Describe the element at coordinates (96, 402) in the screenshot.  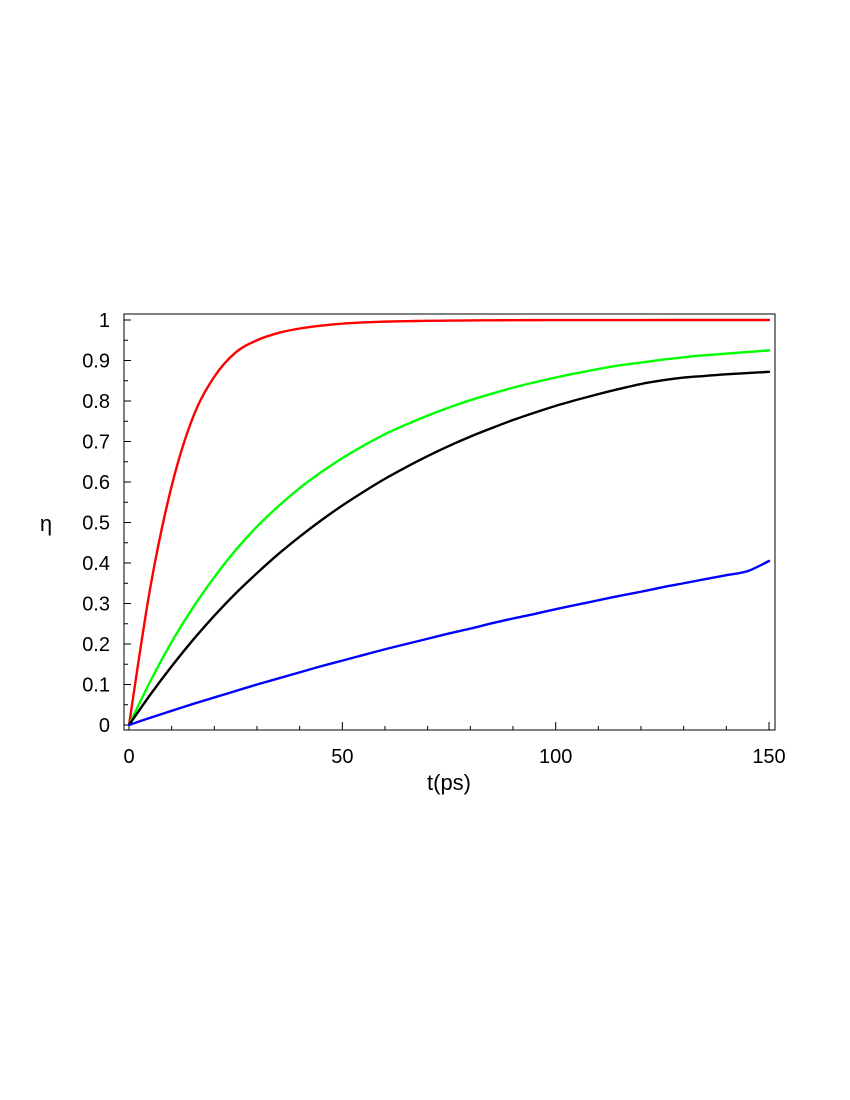
I see `y-tick-label: 0.8` at that location.